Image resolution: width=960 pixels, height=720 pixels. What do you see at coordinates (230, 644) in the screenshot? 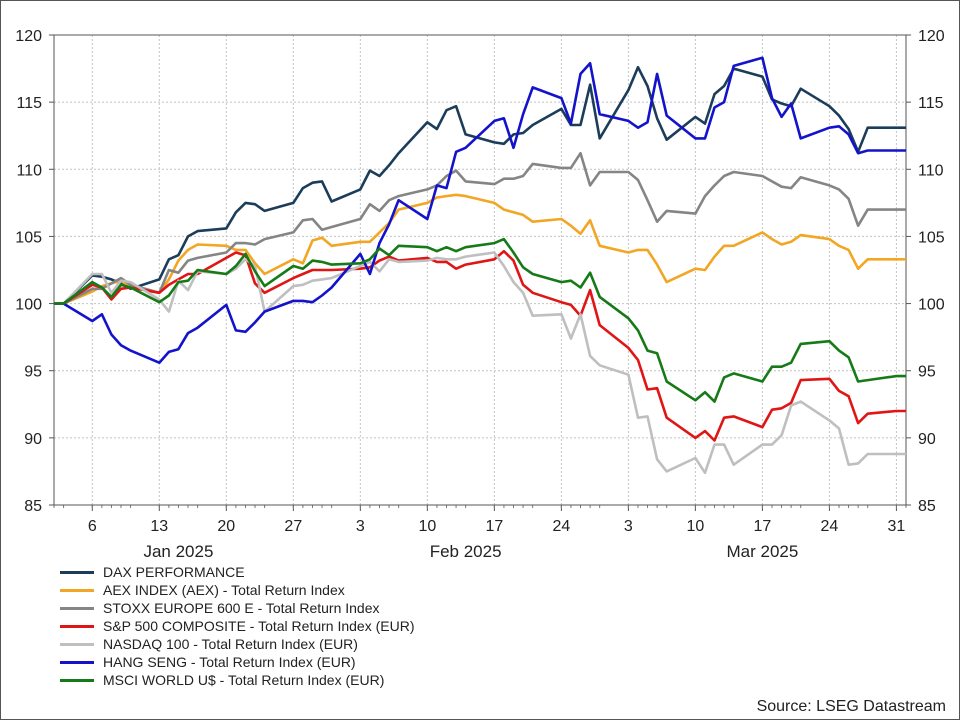
I see `legend-label: NASDAQ 100 - Total Return Index (EUR)` at bounding box center [230, 644].